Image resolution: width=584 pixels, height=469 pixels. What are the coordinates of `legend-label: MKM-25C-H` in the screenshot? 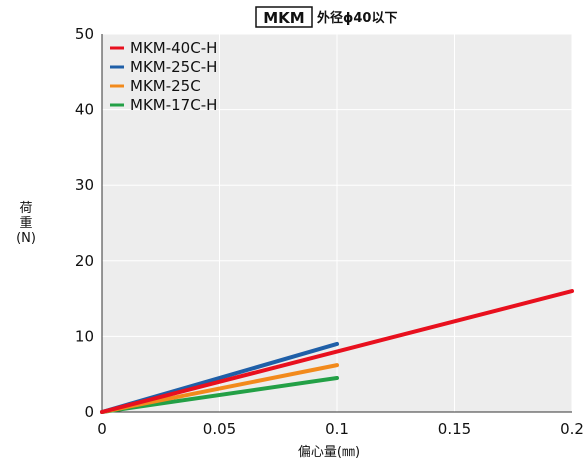 It's located at (173, 67).